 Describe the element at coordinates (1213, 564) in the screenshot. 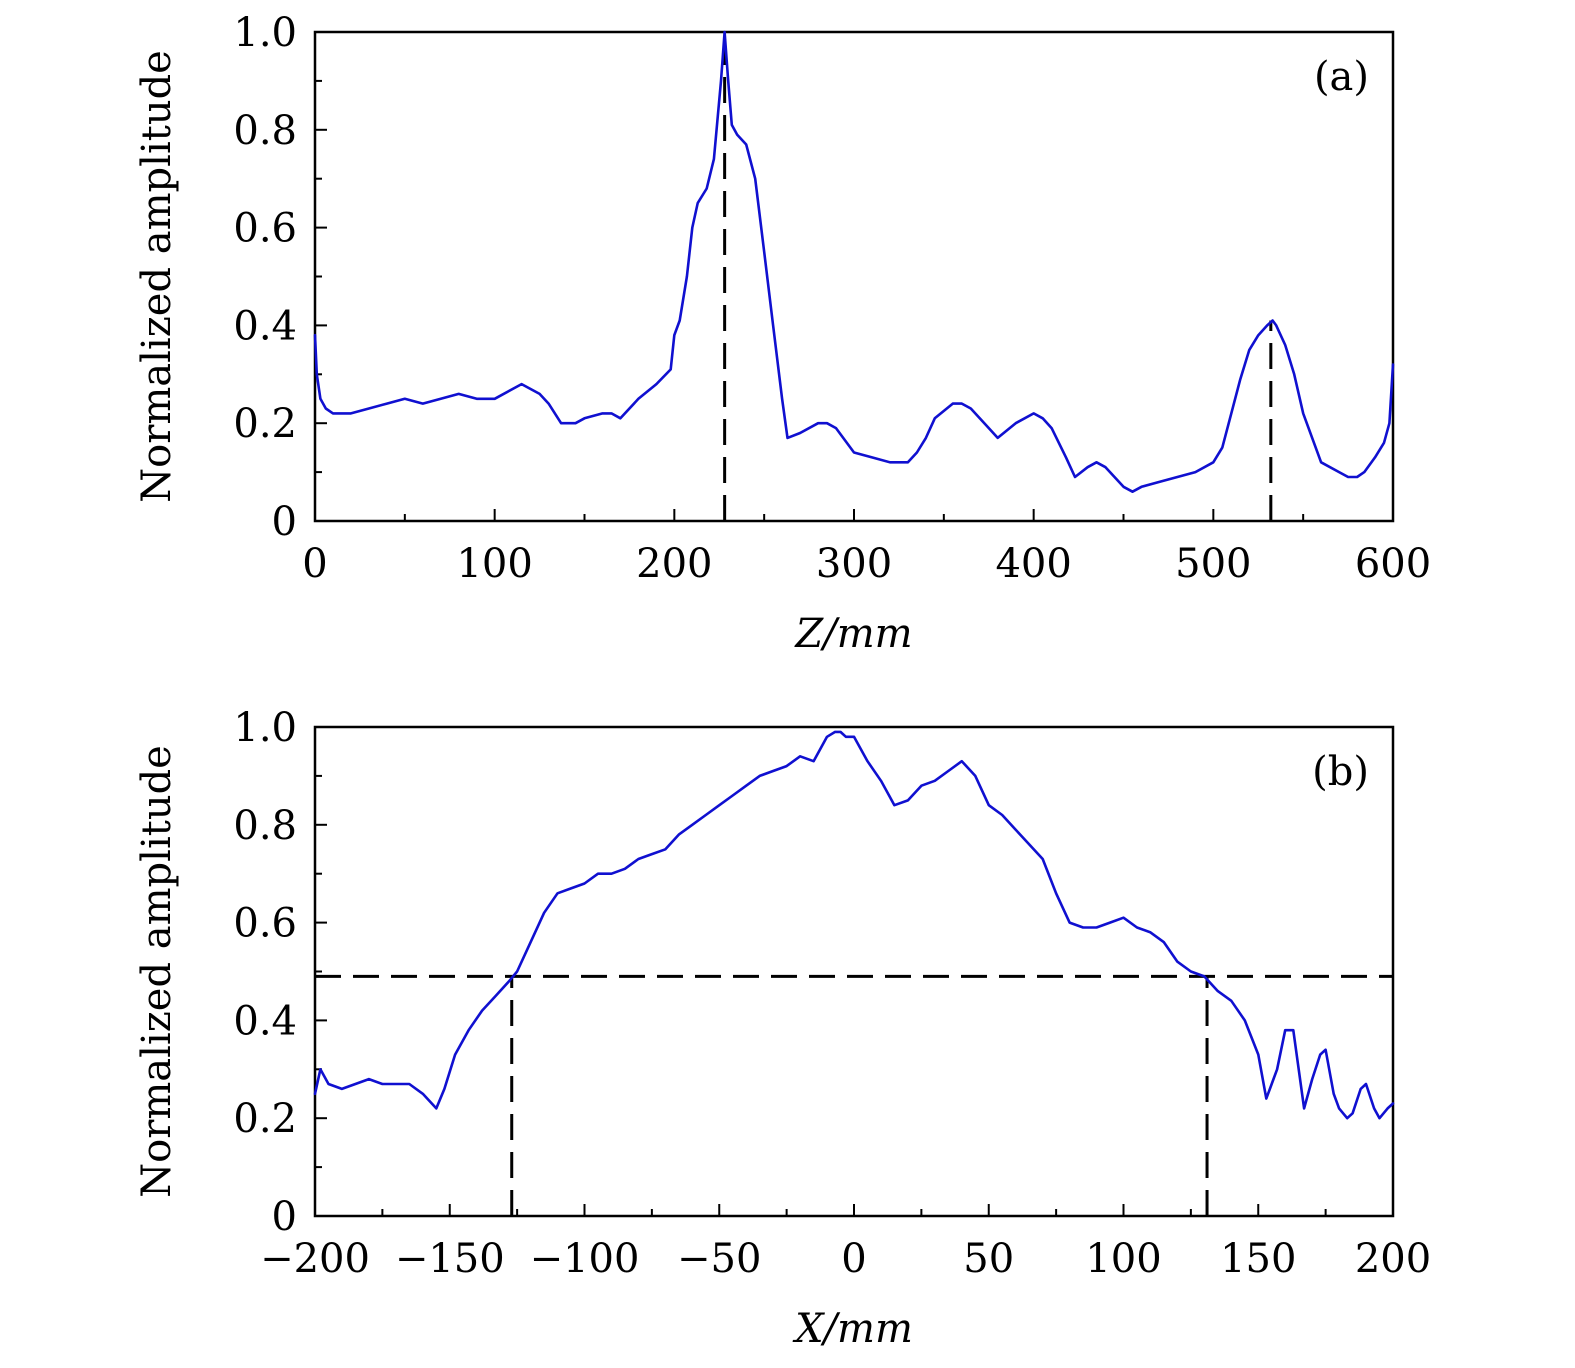

I see `x-tick-label: 500` at that location.